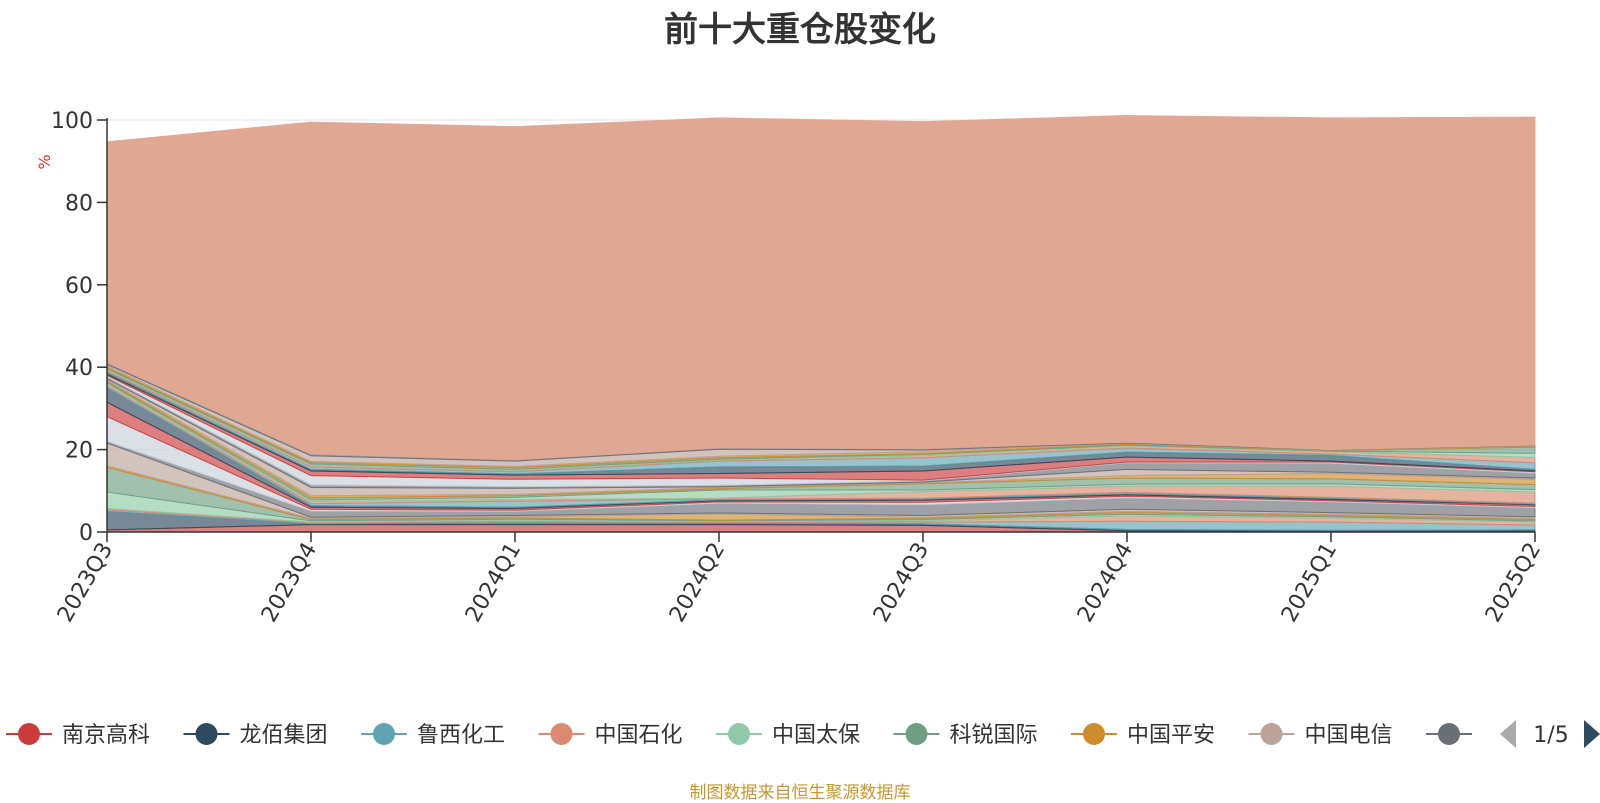 This screenshot has height=803, width=1600. I want to click on legend-label: 龙佰集团, so click(284, 735).